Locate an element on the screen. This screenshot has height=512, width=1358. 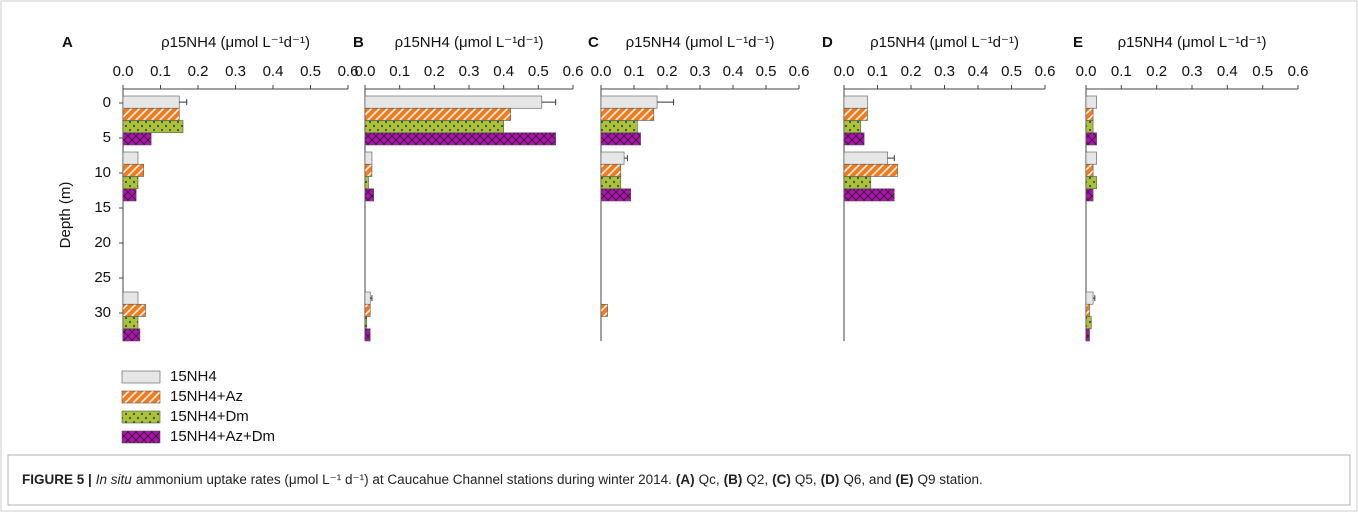
caption-ref: (E) is located at coordinates (904, 479).